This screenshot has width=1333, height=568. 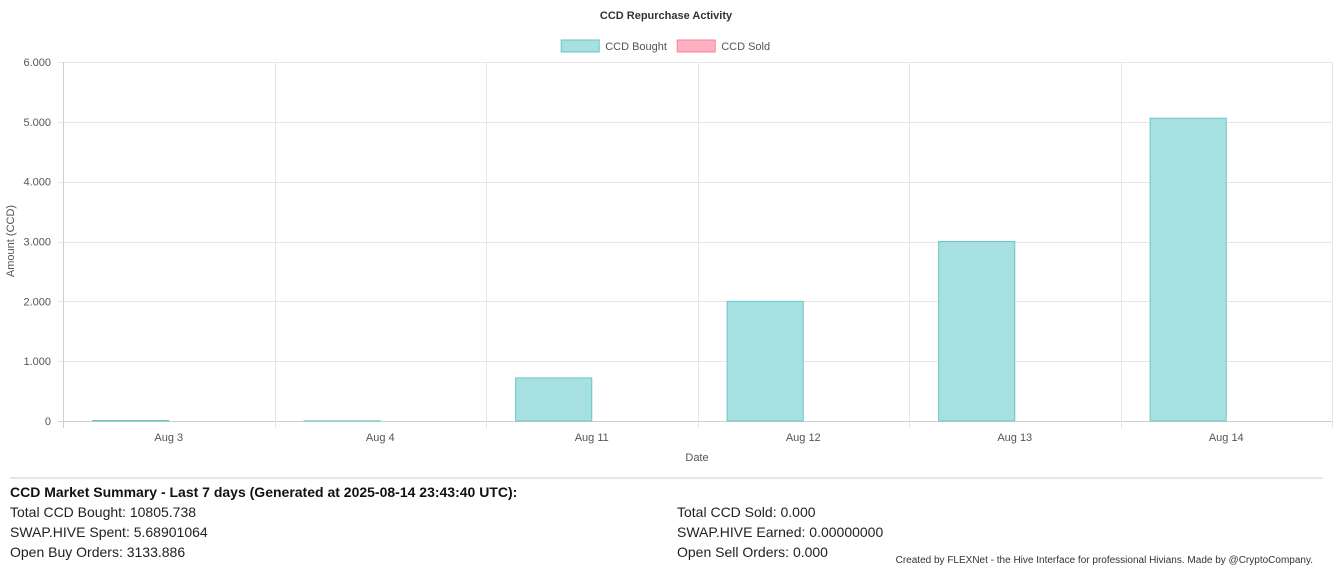 What do you see at coordinates (109, 532) in the screenshot?
I see `hive-spent-text: SWAP.HIVE Spent: 5.68901064` at bounding box center [109, 532].